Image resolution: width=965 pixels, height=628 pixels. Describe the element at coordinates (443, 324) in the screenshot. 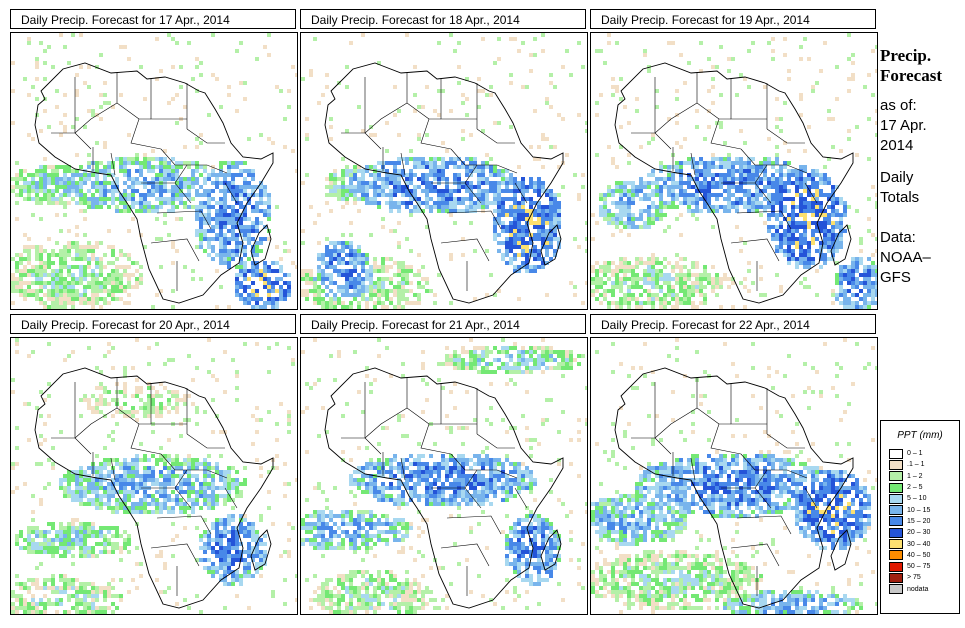

I see `panel-title: Daily Precip. Forecast for 21 Apr., 2014` at that location.